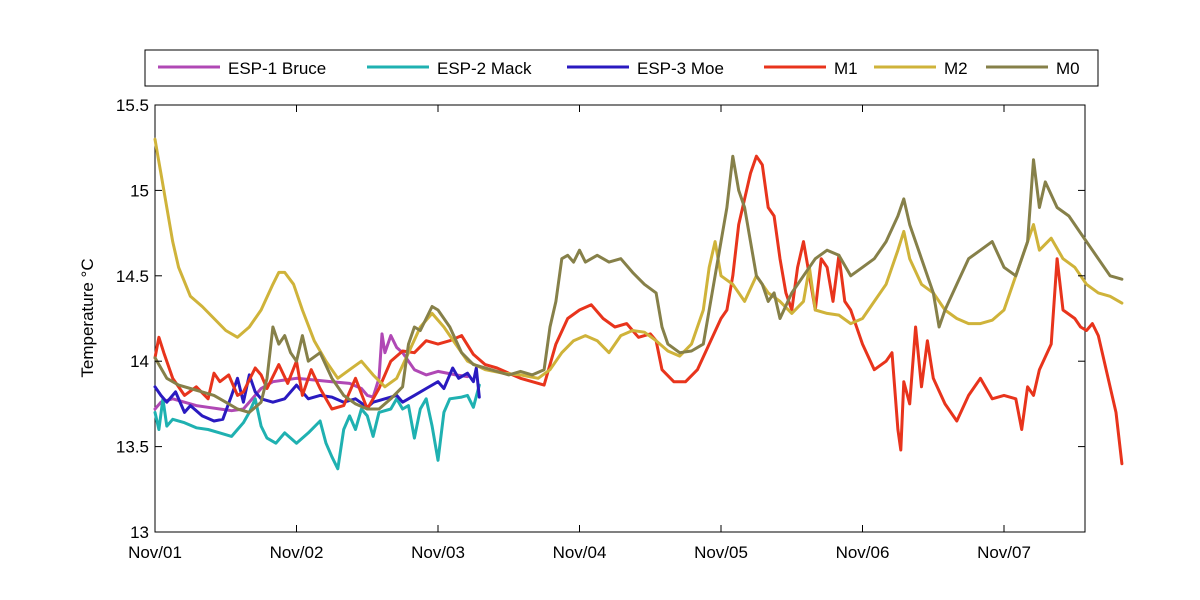 Image resolution: width=1200 pixels, height=600 pixels. I want to click on legend-label: ESP-3 Moe, so click(680, 68).